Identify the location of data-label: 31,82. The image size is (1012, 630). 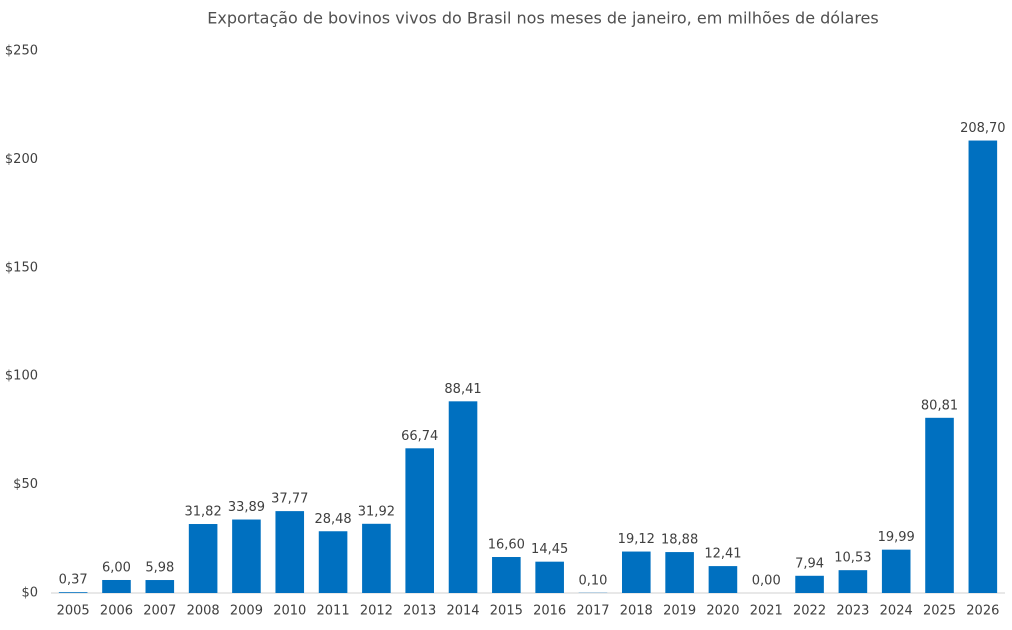
(203, 512).